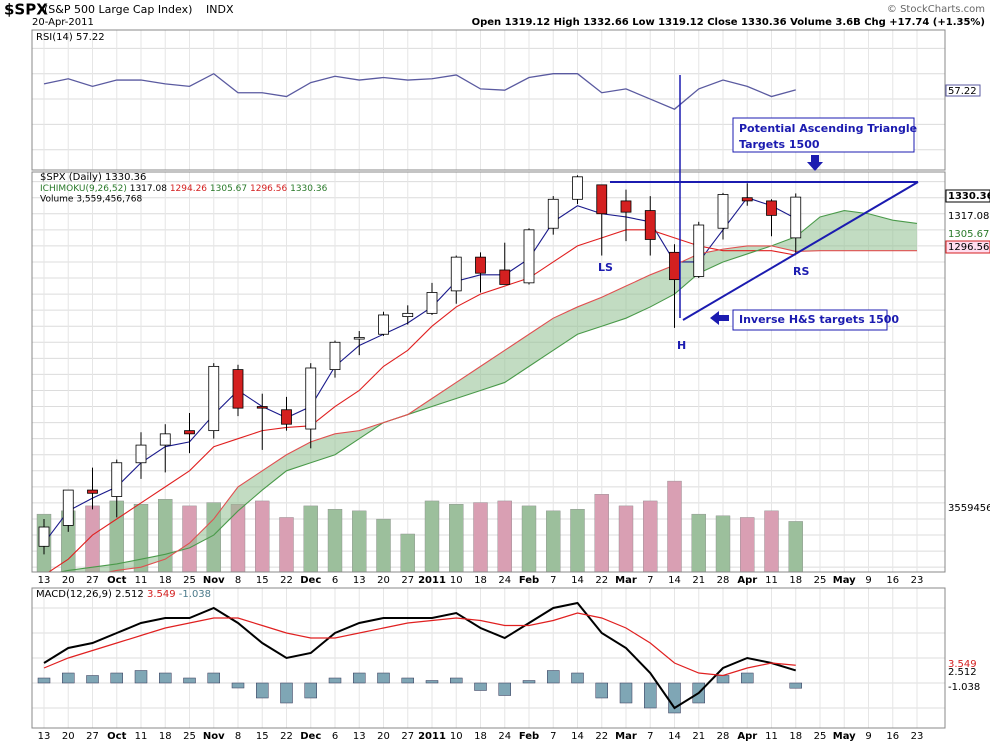  I want to click on legend-text: 1305.67, so click(228, 189).